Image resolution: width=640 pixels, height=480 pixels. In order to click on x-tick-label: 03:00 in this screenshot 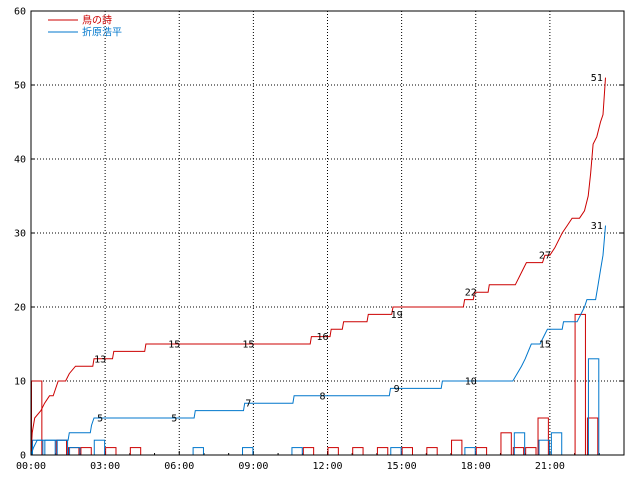, I will do `click(105, 466)`.